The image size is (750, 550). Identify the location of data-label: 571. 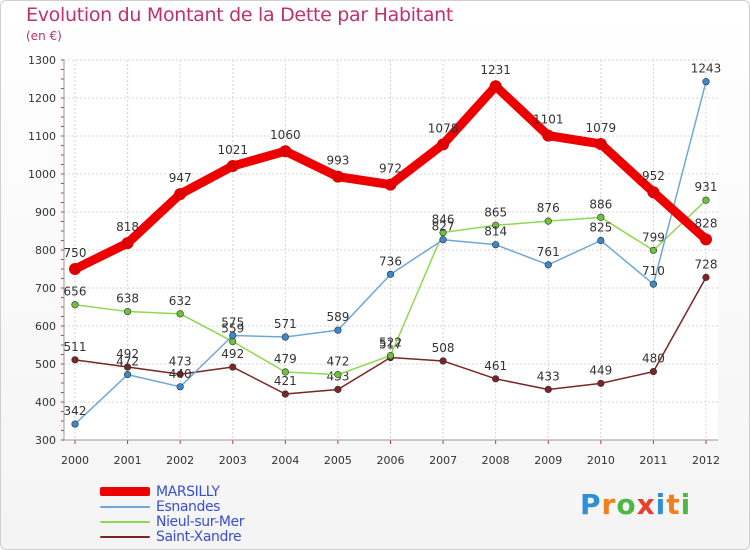
(285, 324).